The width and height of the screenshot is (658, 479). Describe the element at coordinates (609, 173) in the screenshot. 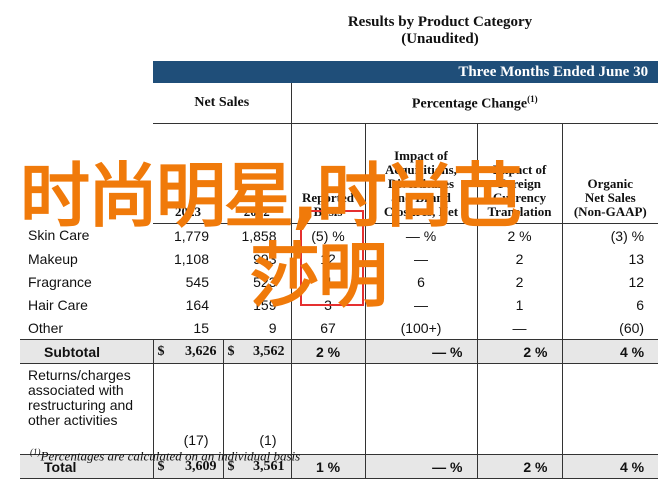

I see `col-header-organic-net-sales: Organic Net Sales (Non-GAAP)` at that location.